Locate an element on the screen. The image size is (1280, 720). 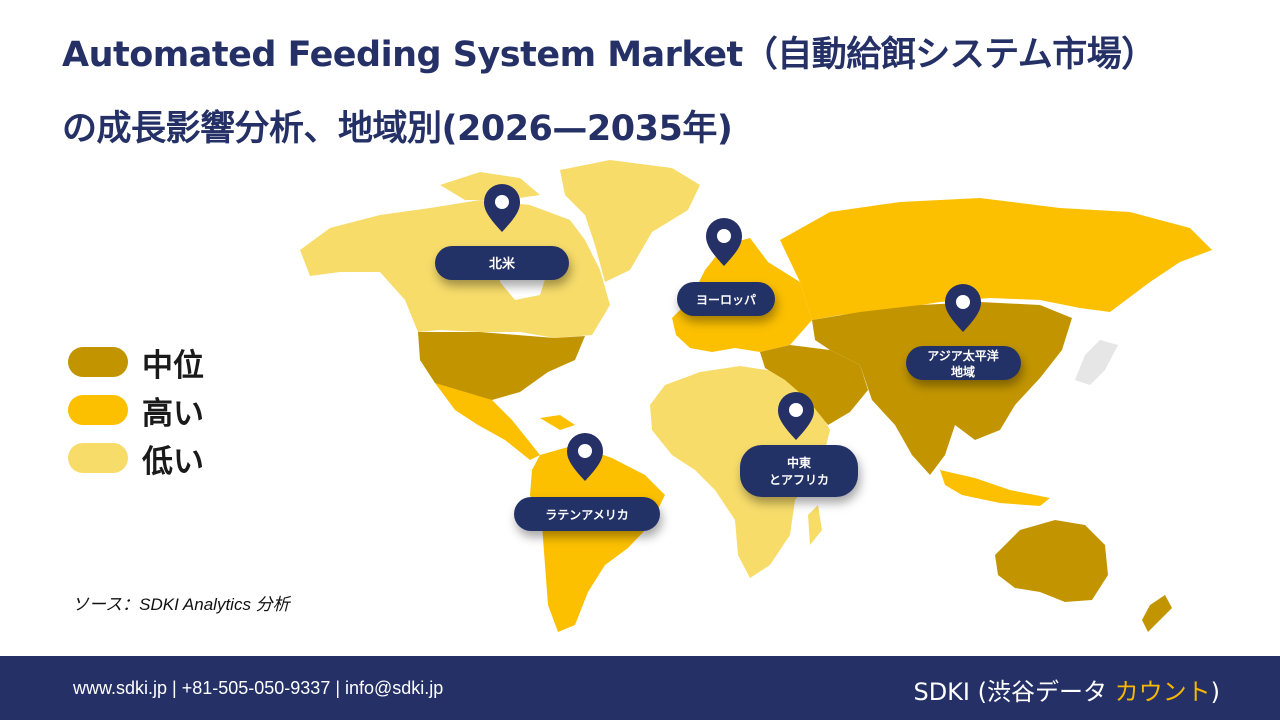
brand-suffix: ) is located at coordinates (1215, 692).